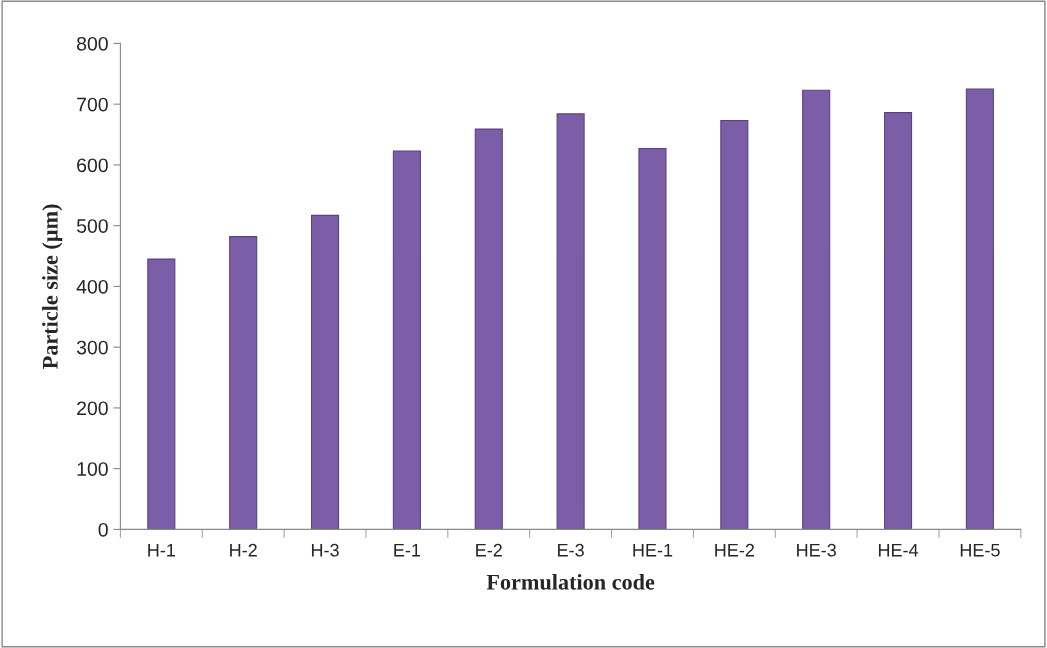  I want to click on x-tick-label: HE-3, so click(816, 550).